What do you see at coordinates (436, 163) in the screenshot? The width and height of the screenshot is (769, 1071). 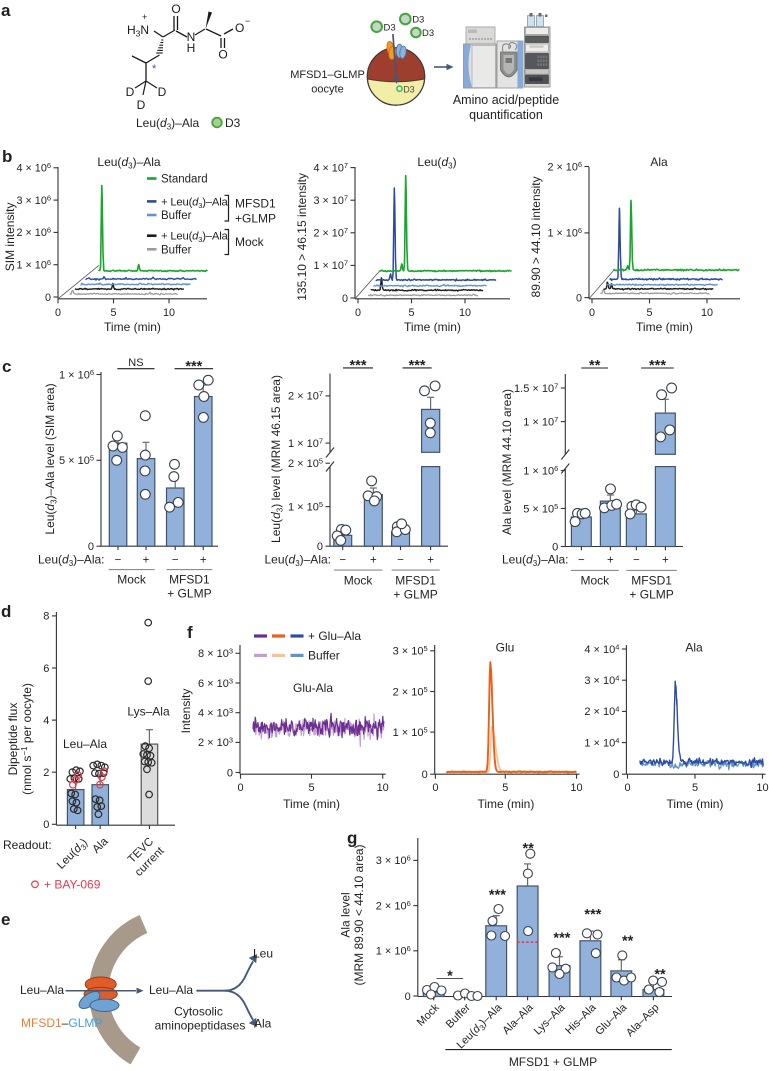 I see `svg-text: Leu(d3)` at bounding box center [436, 163].